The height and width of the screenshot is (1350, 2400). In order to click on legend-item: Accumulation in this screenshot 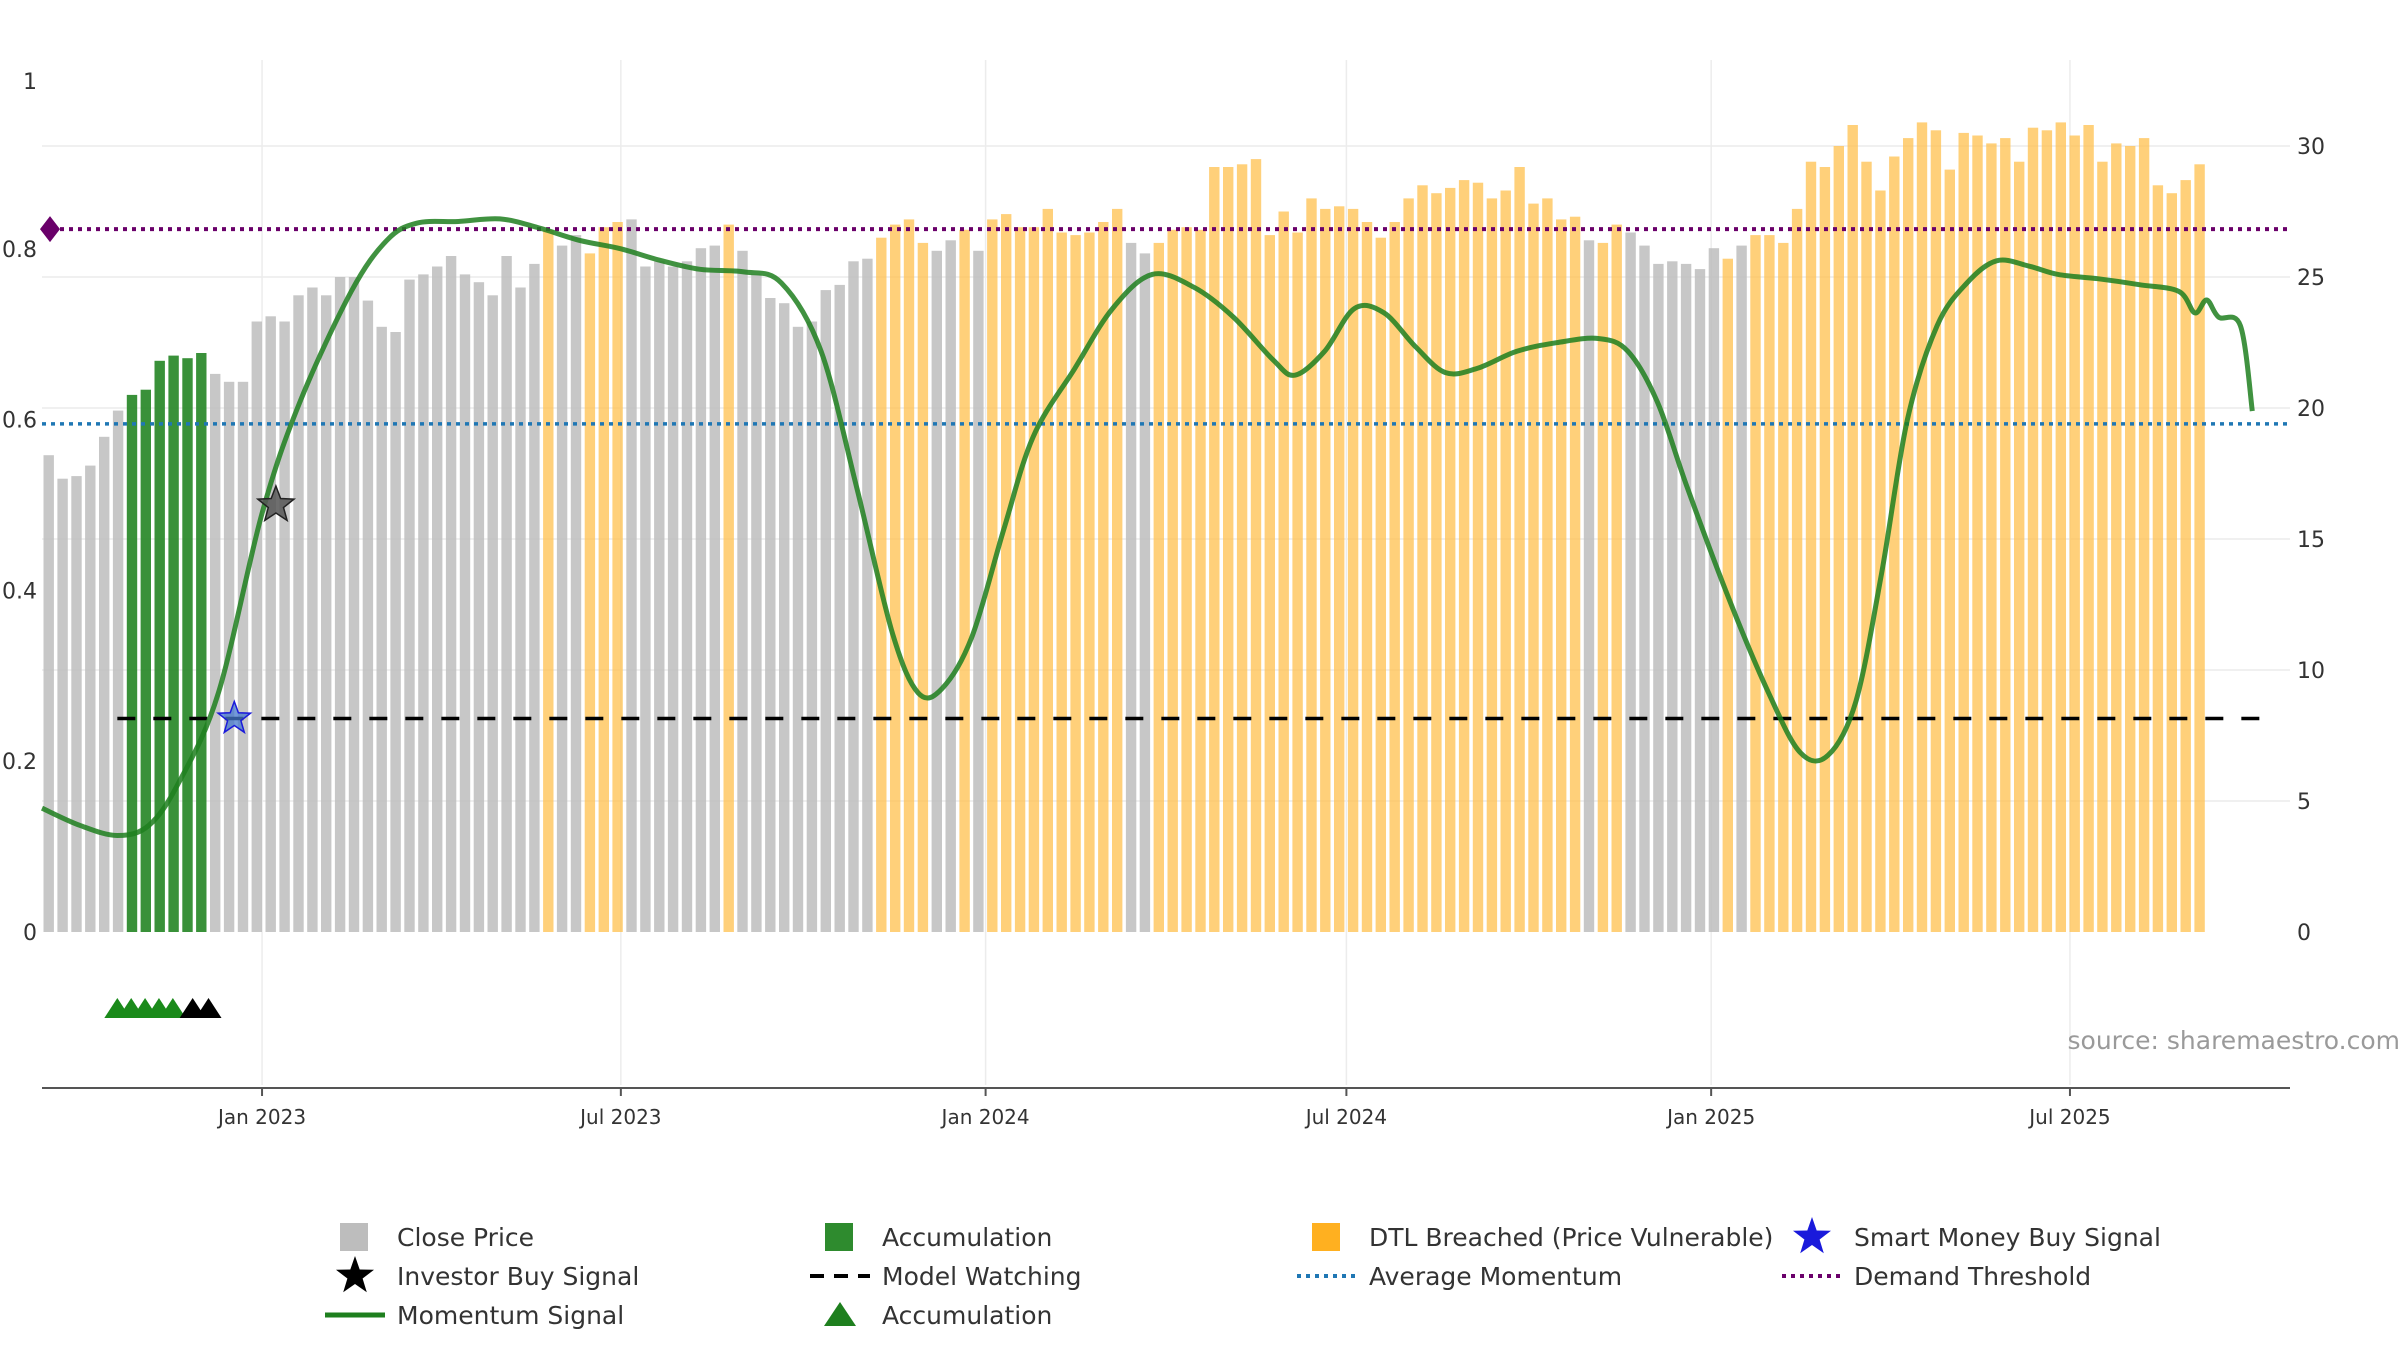, I will do `click(938, 1315)`.